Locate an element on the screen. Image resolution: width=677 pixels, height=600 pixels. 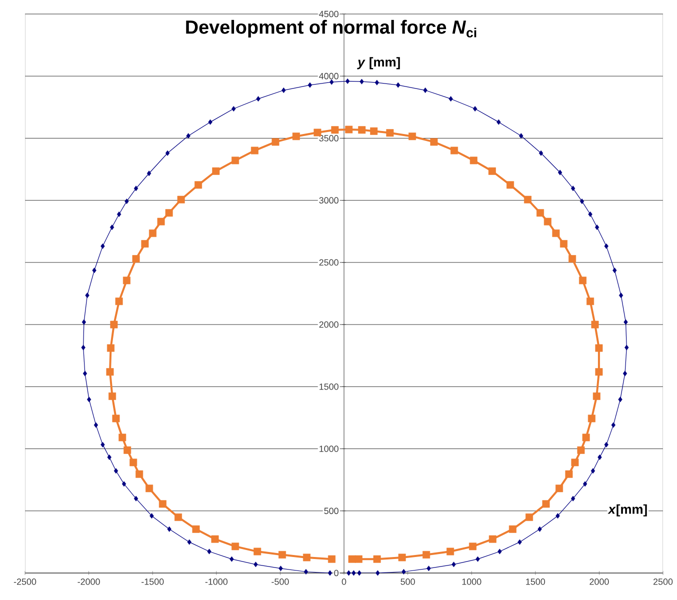
chart-title: Development of normal force N$_{ci}$ is located at coordinates (331, 29).